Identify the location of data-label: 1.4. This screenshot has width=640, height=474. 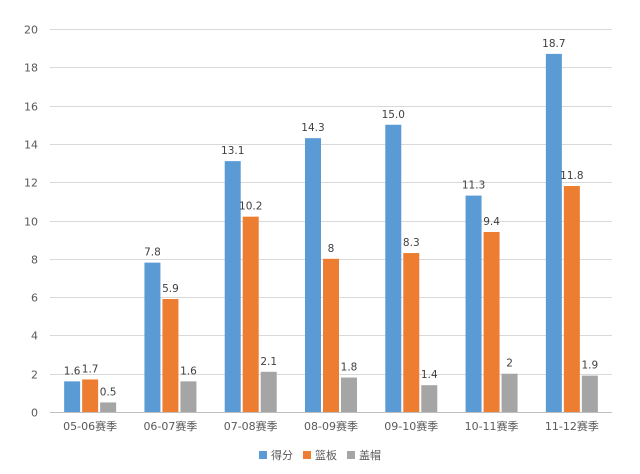
(429, 375).